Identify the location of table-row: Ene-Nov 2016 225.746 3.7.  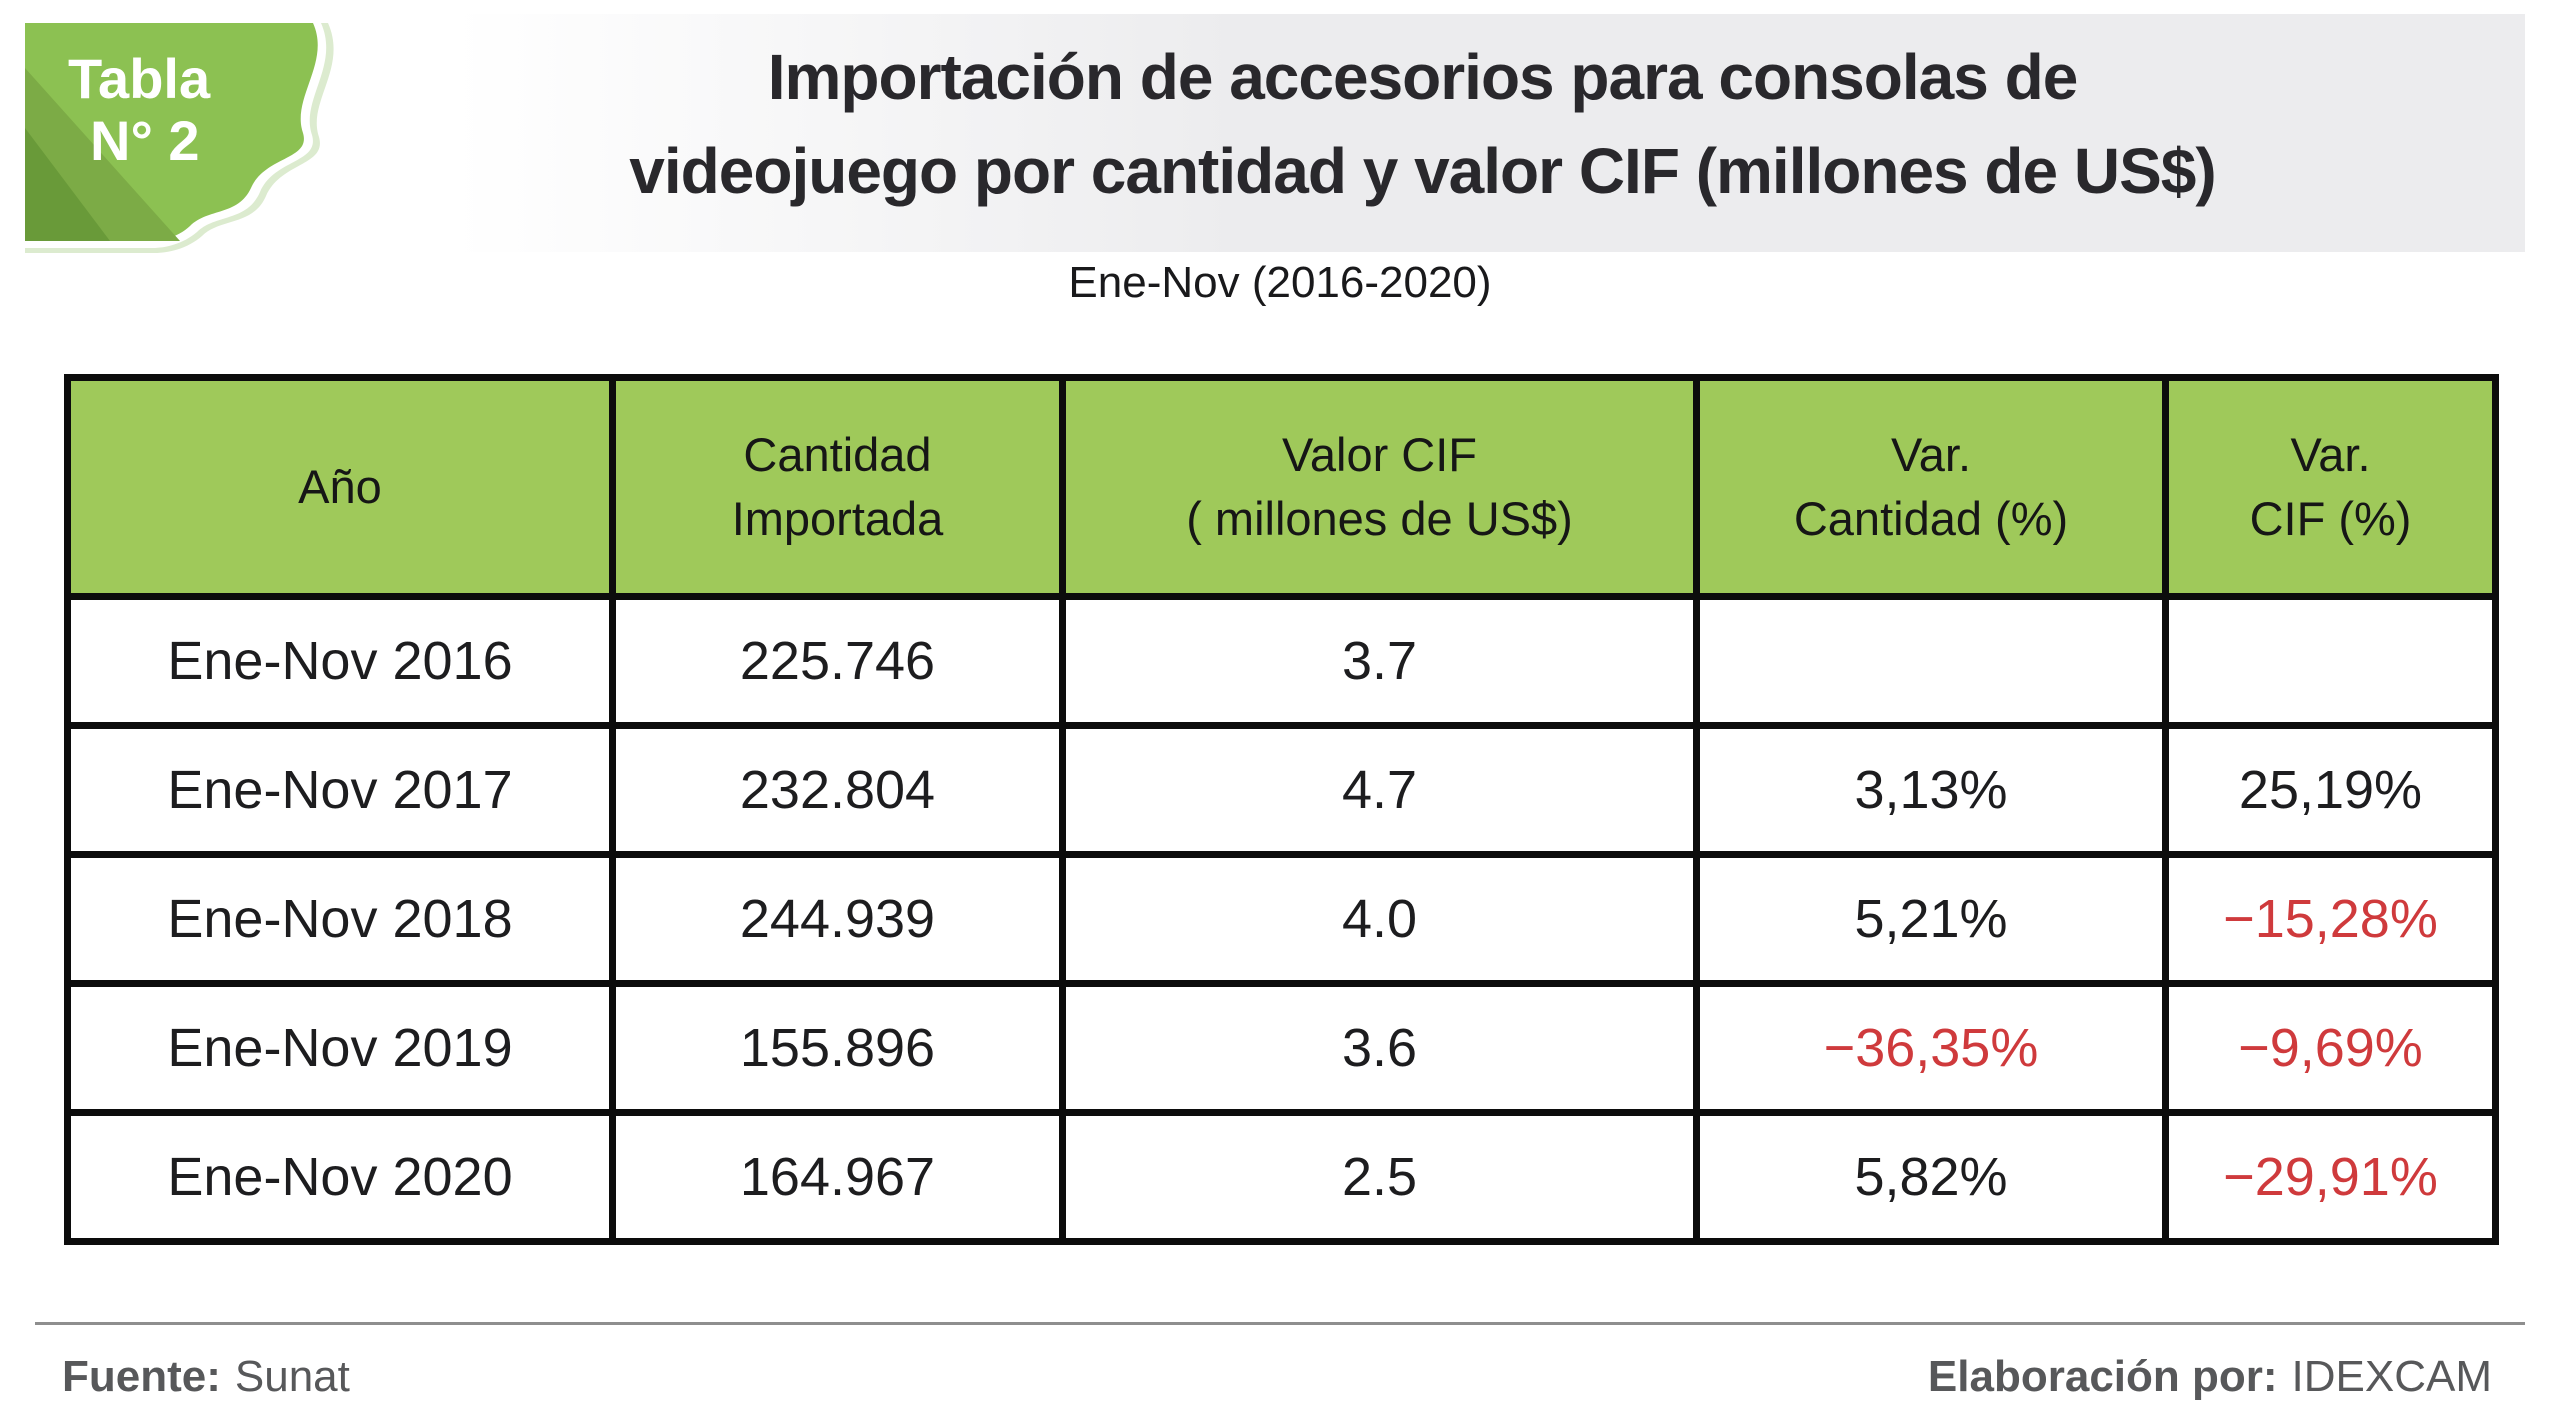
(1281, 661).